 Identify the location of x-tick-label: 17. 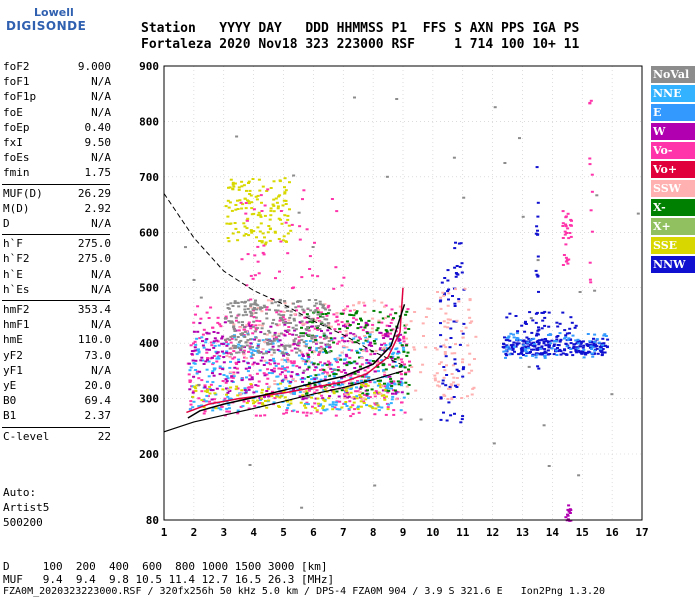
(641, 532).